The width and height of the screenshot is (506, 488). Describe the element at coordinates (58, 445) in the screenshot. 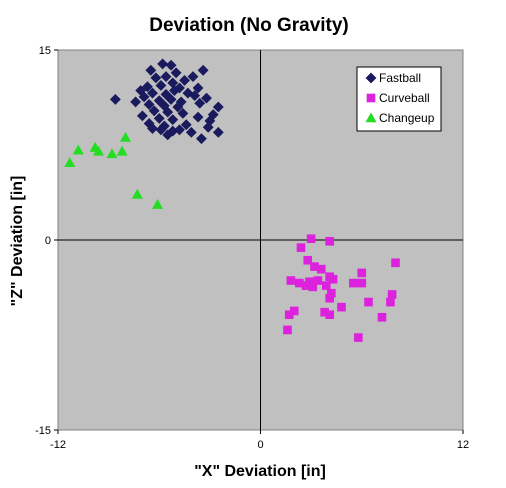

I see `x-tick-label: -12` at that location.